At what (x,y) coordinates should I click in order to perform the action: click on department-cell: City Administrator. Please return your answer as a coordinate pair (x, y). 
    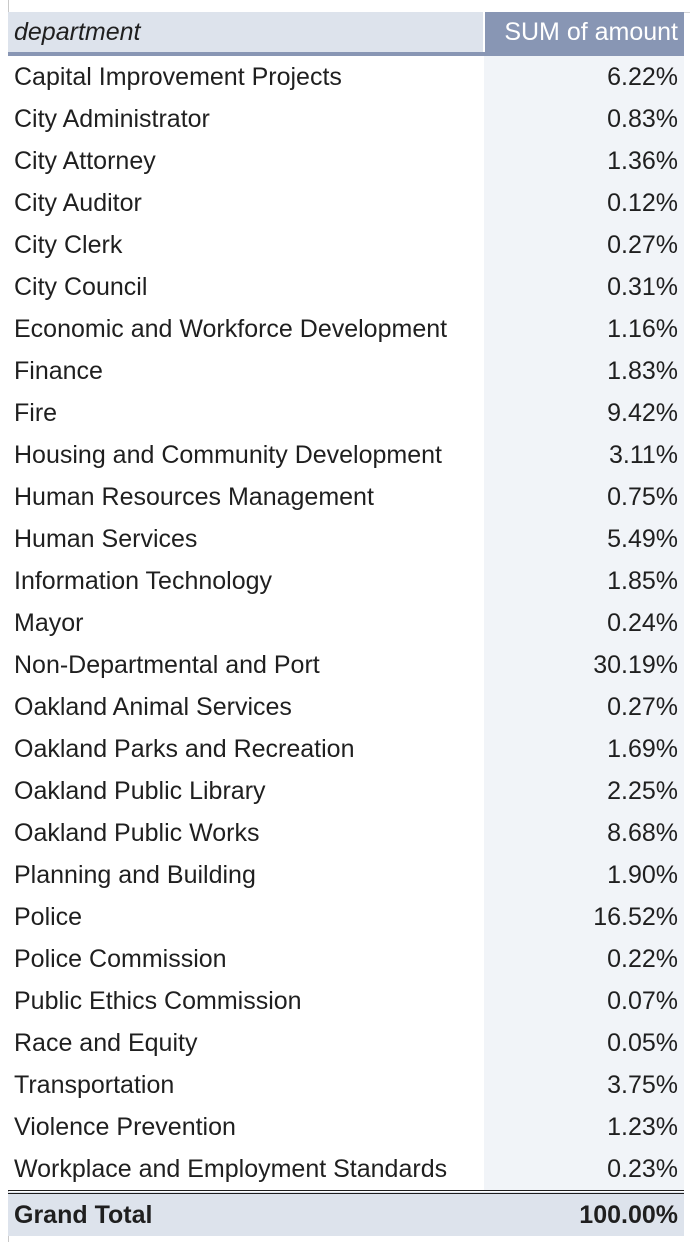
    Looking at the image, I should click on (246, 119).